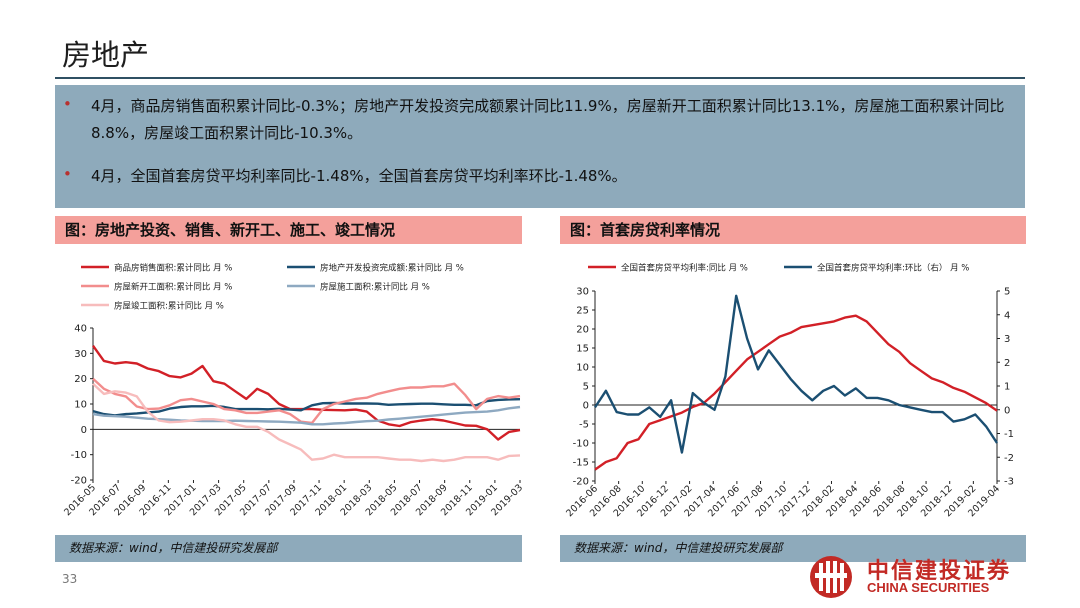 The image size is (1080, 608). I want to click on chart-right-ytick-label-2: -10, so click(581, 444).